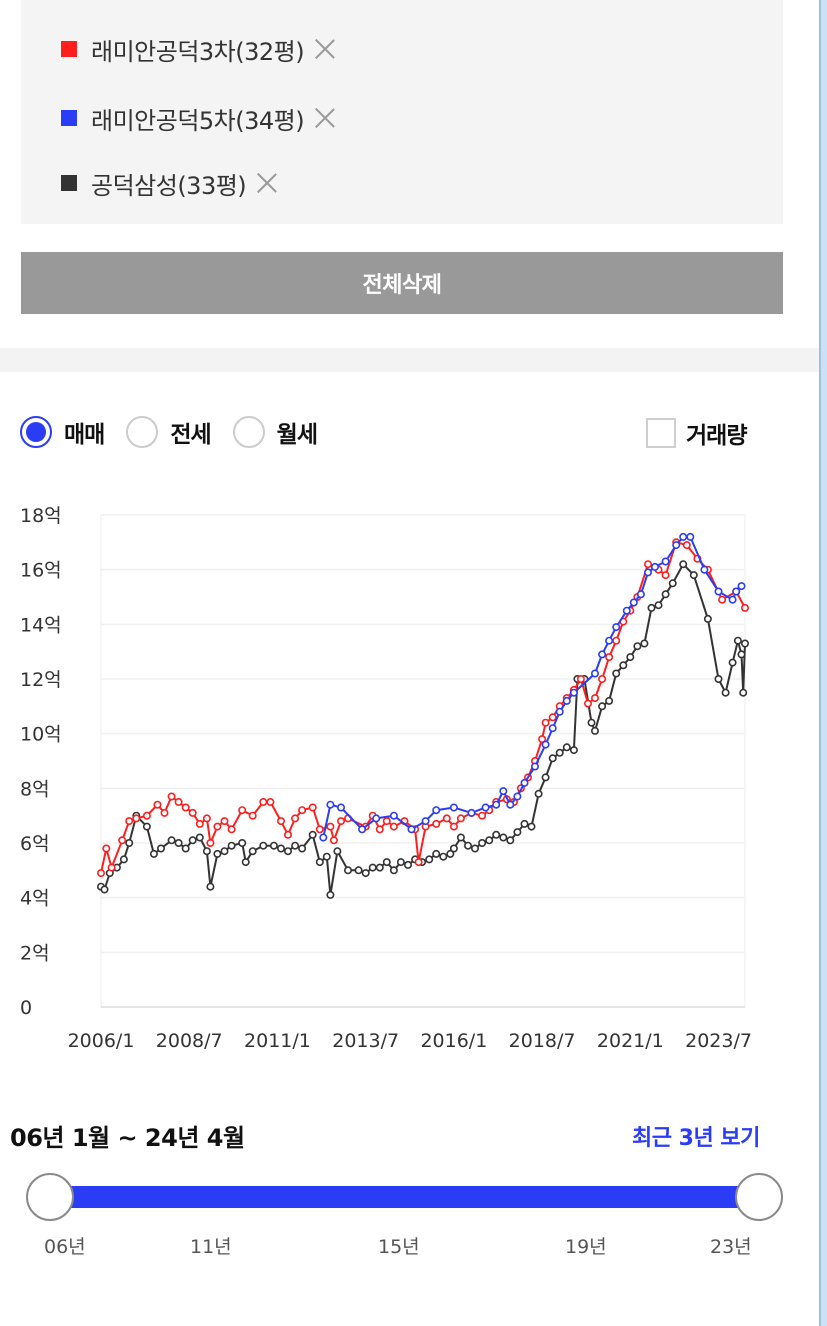 This screenshot has width=827, height=1326. What do you see at coordinates (199, 50) in the screenshot?
I see `compare-item: 래미안공덕3차(32평)` at bounding box center [199, 50].